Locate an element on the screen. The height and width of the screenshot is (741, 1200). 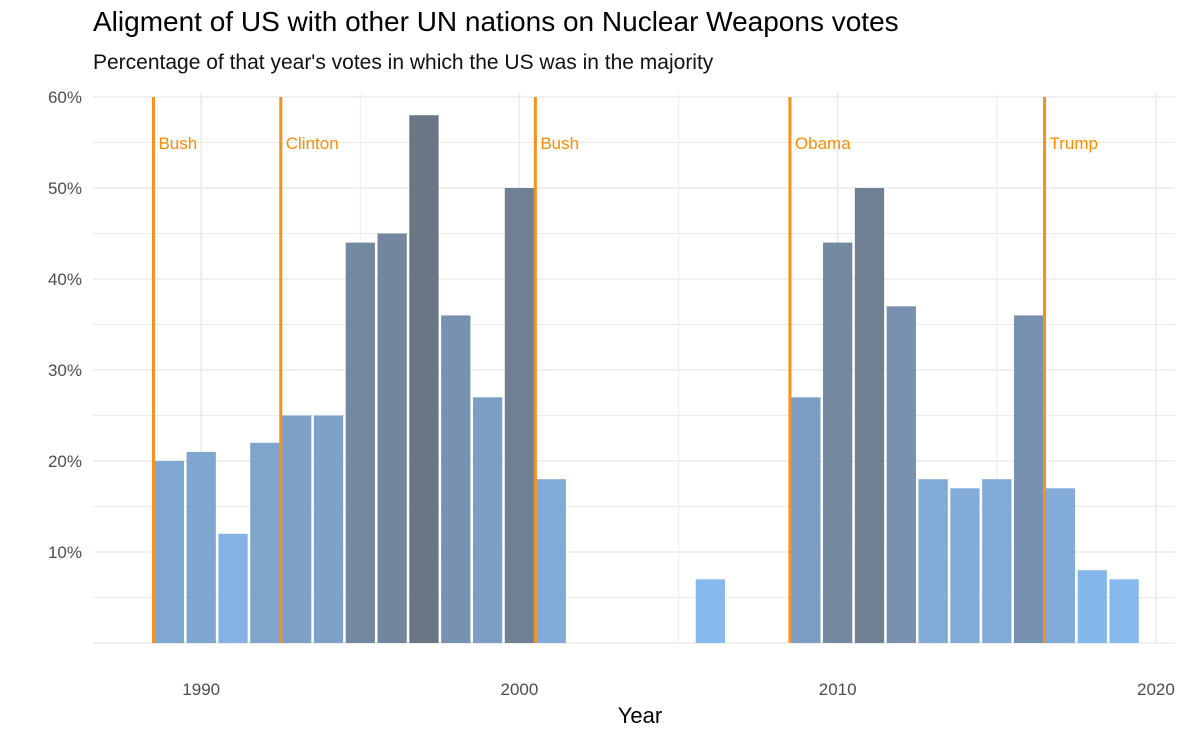
president-label-1: Clinton is located at coordinates (312, 143).